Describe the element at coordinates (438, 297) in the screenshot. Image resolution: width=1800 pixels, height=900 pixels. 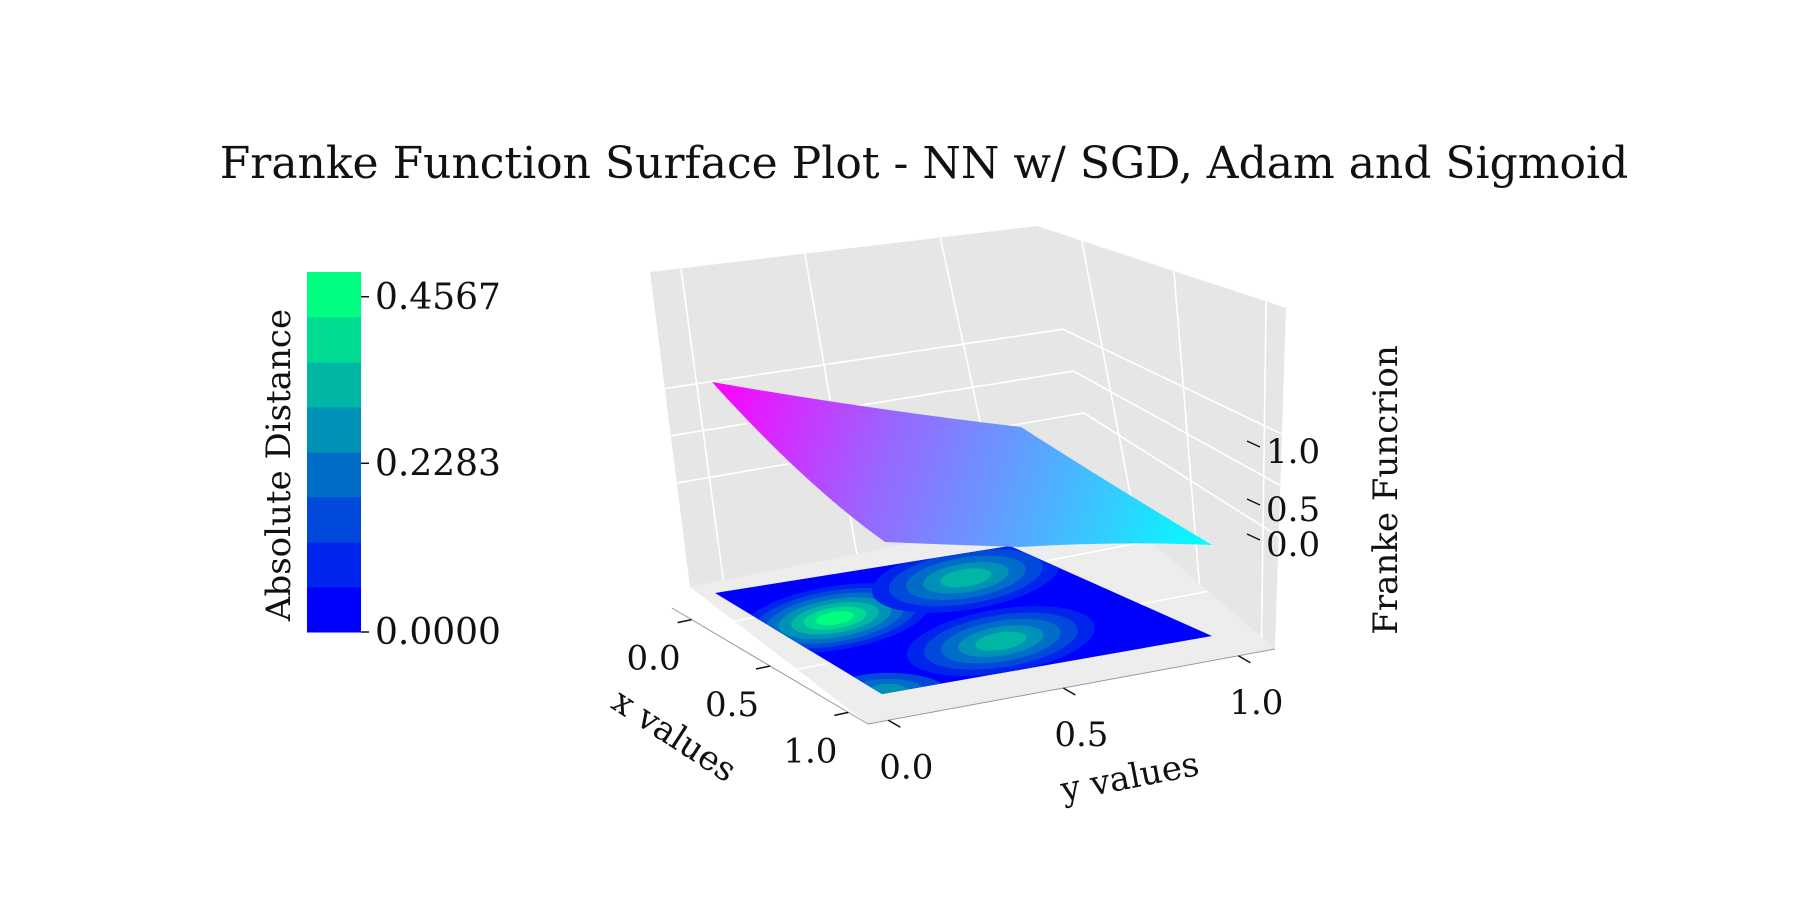
I see `colorbar-tick-label: 0.4567` at that location.